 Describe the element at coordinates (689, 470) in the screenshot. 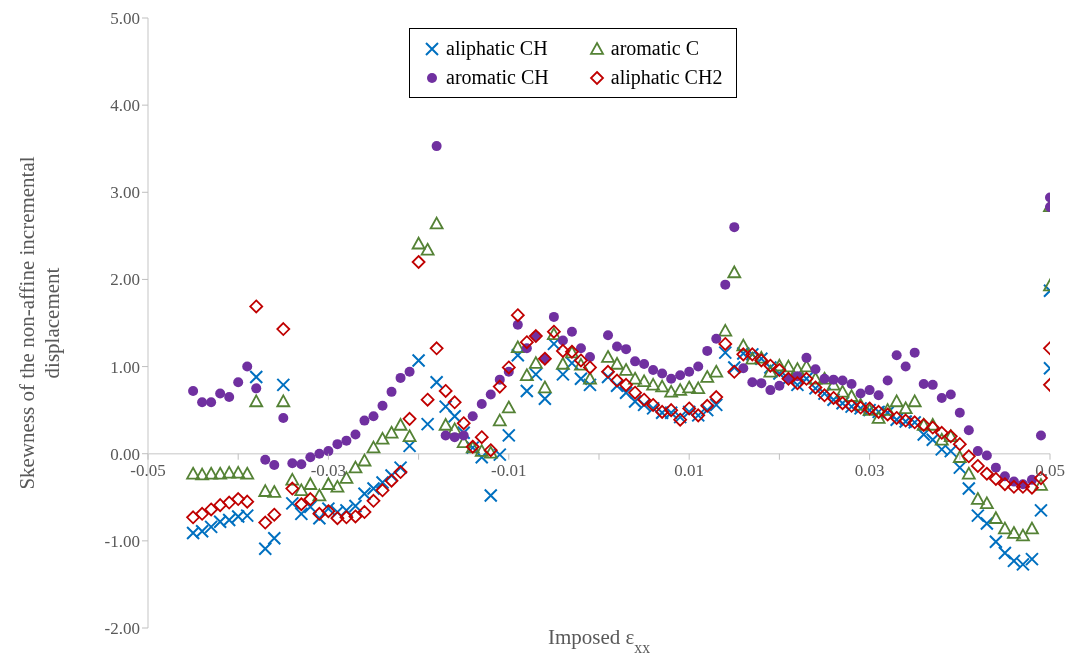

I see `x-tick-label: 0.01` at that location.